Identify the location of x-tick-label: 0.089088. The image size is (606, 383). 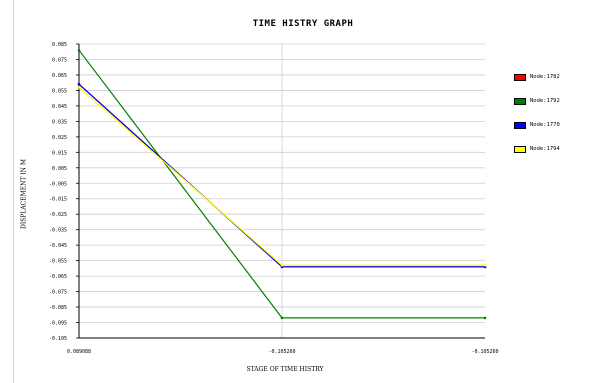
(79, 352).